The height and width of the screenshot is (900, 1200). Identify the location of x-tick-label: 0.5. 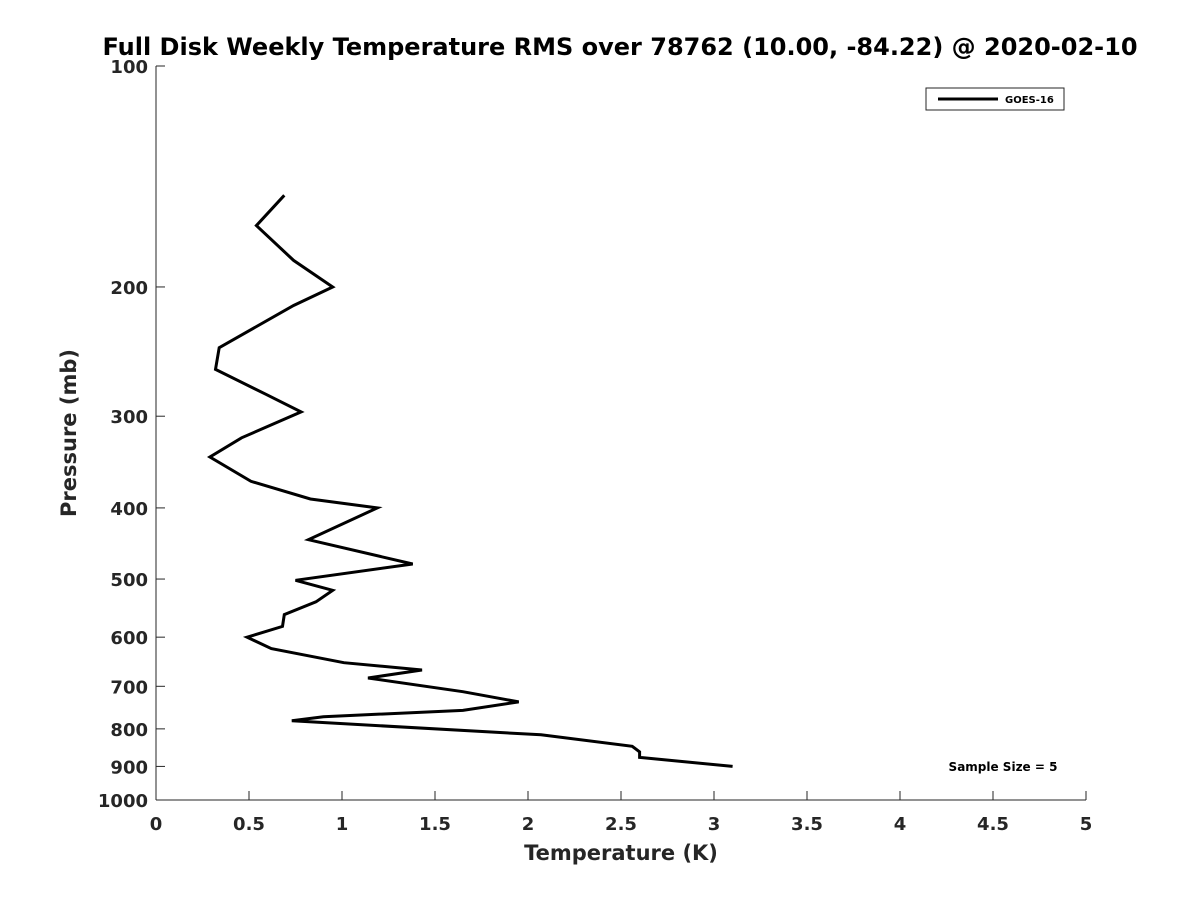
(249, 824).